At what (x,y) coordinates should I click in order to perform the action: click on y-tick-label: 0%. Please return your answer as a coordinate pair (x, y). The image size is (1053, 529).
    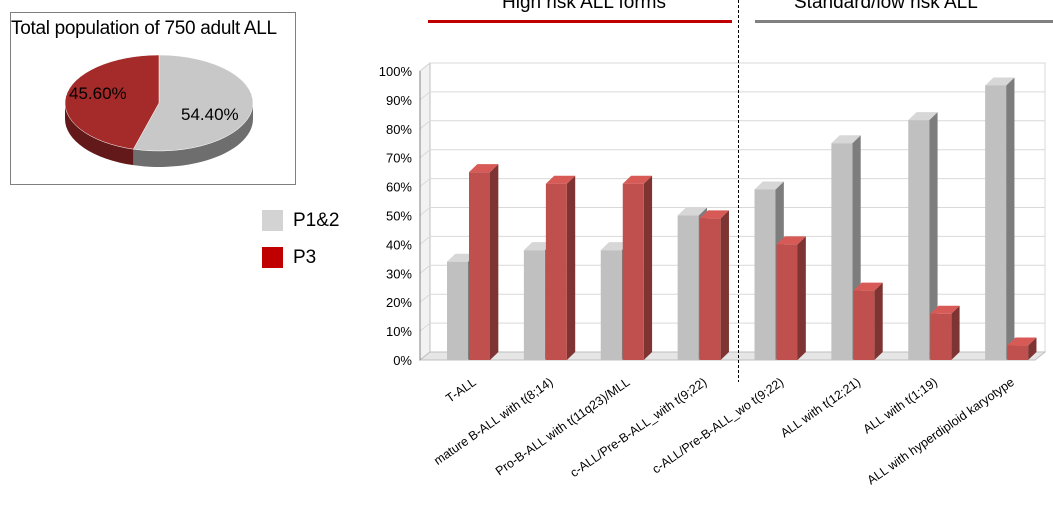
    Looking at the image, I should click on (402, 360).